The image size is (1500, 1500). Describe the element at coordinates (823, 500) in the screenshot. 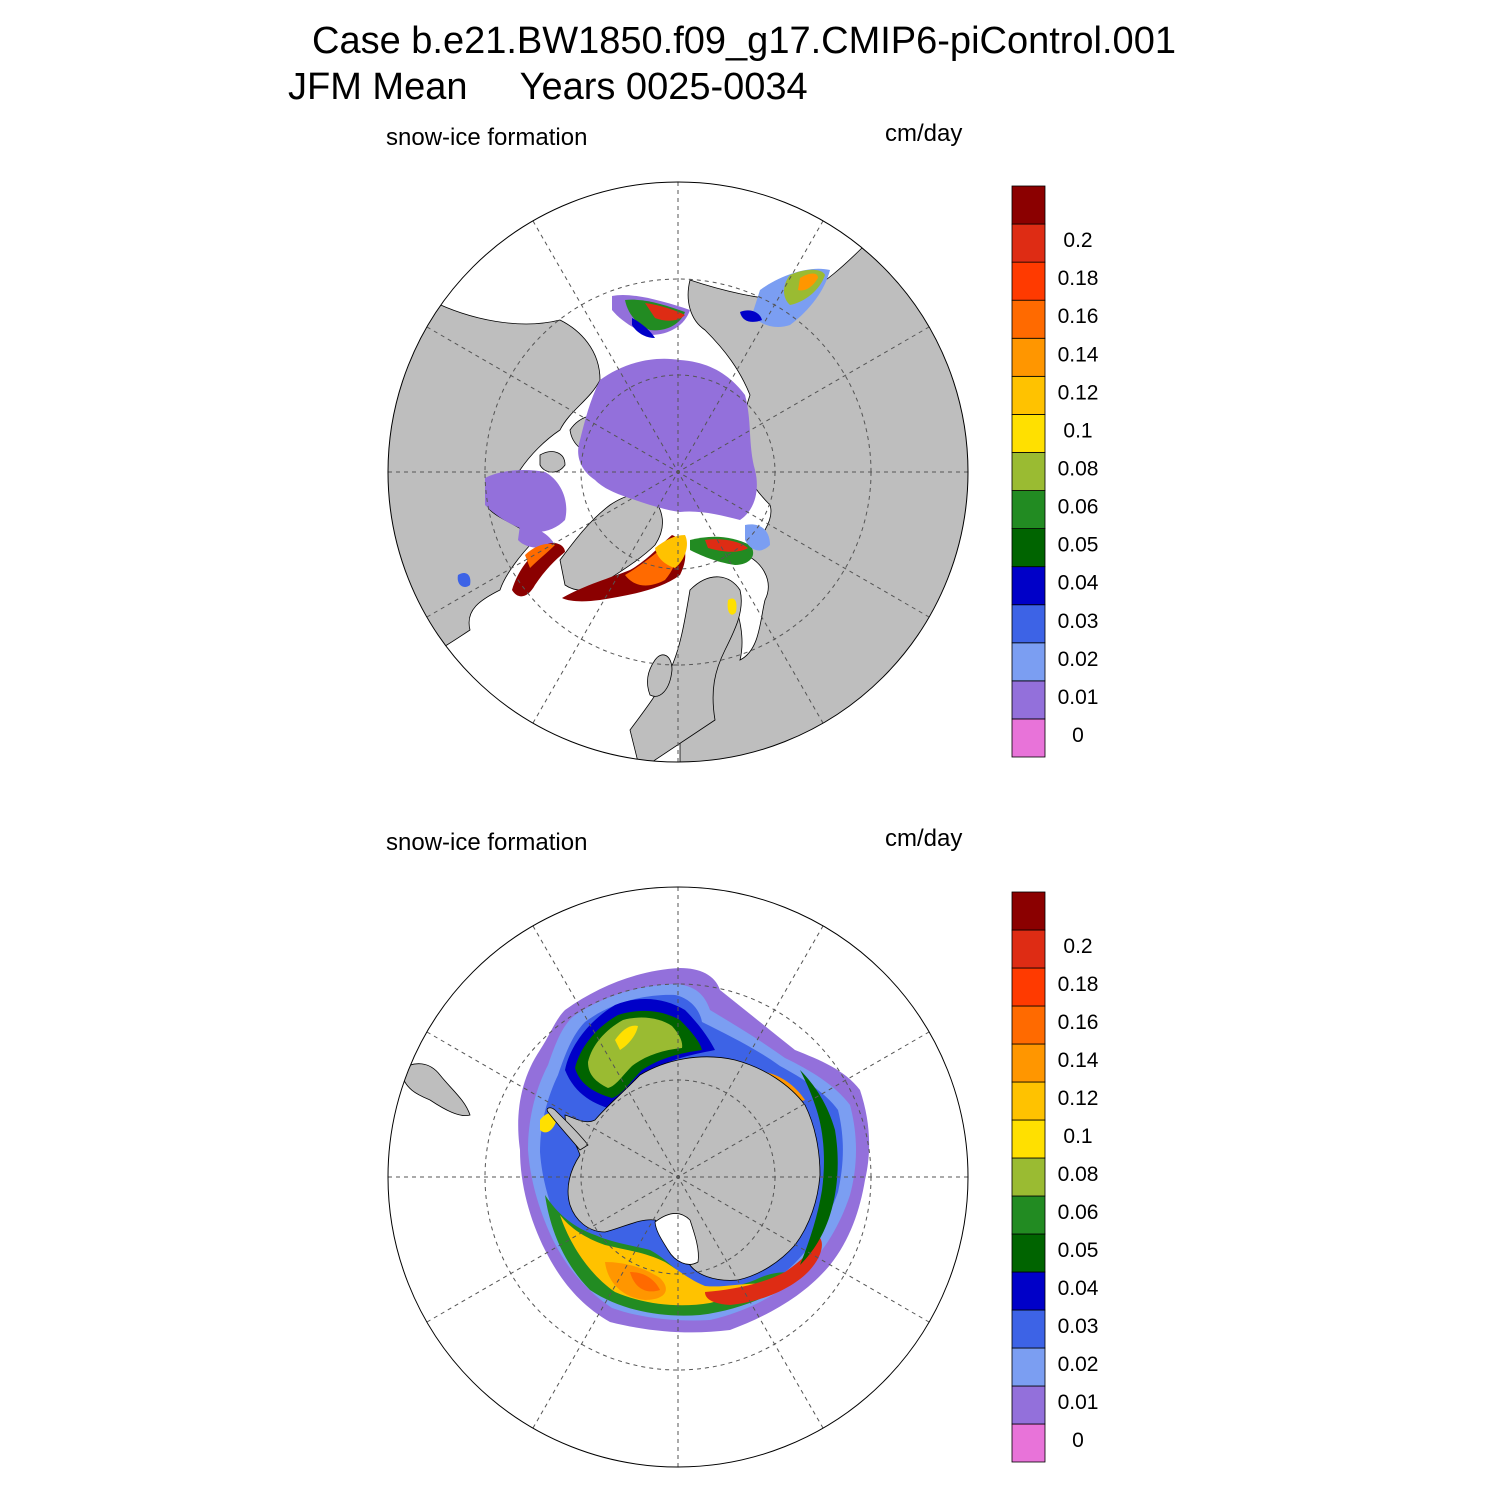

I see `north-land-eurasia` at that location.